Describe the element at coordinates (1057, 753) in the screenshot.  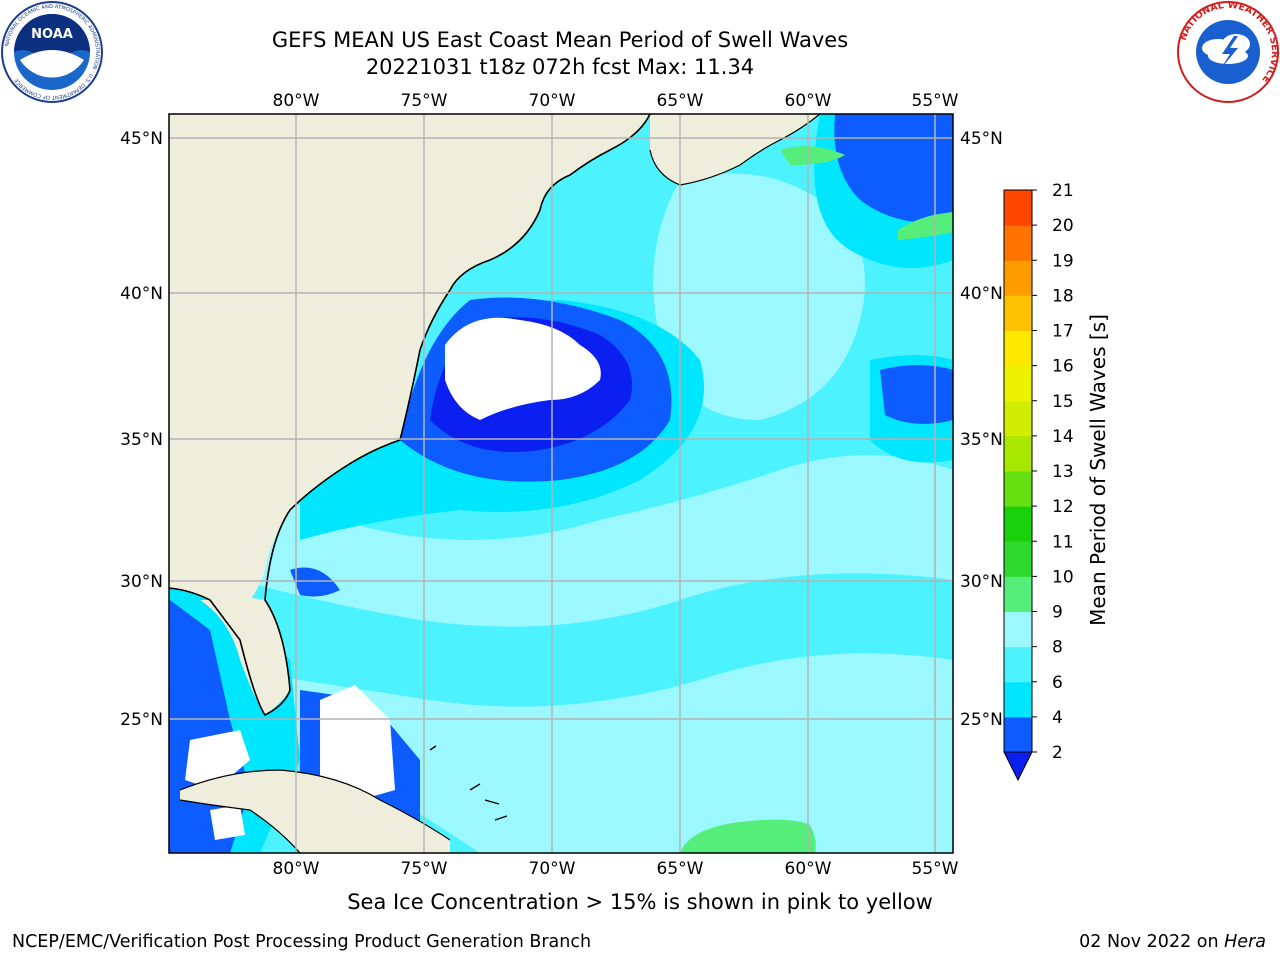
I see `colorbar-tick-label: 2` at that location.